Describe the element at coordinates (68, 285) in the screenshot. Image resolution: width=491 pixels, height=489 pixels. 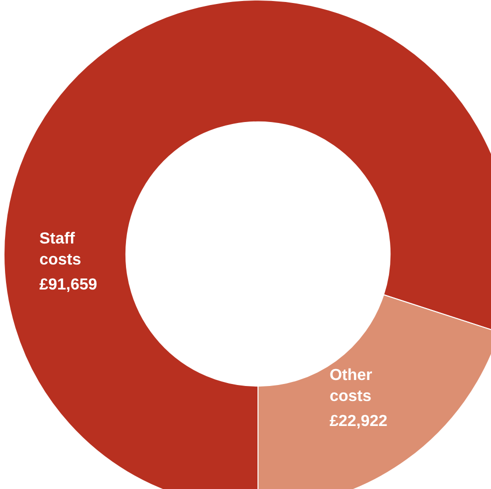
I see `data-label: £91,659` at that location.